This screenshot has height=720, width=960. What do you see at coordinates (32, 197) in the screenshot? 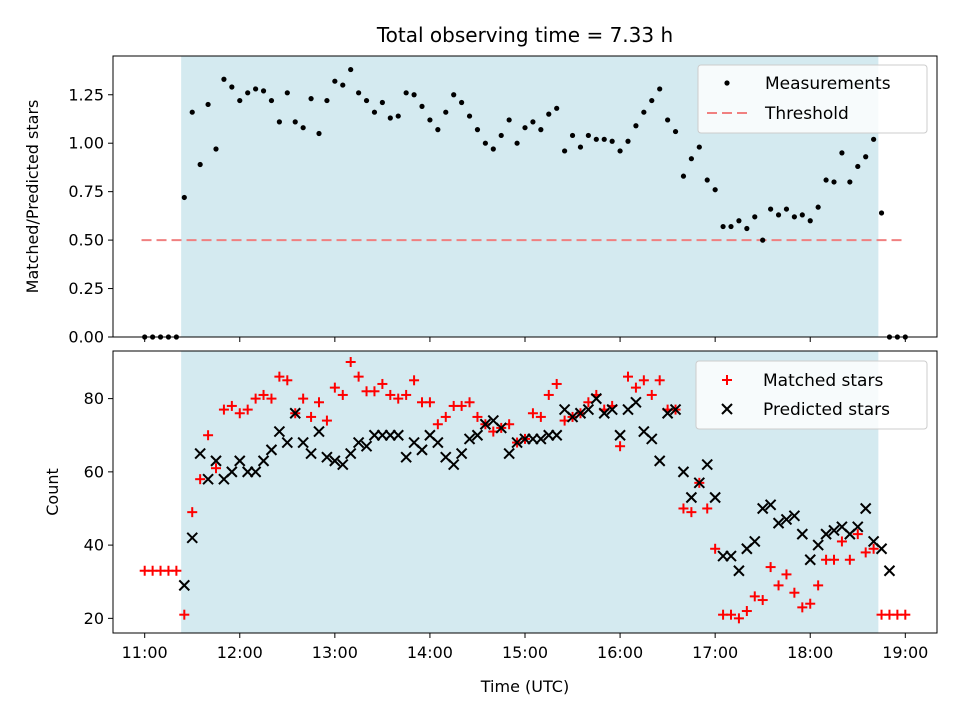
I see `top-y-axis-label: Matched/Predicted stars` at bounding box center [32, 197].